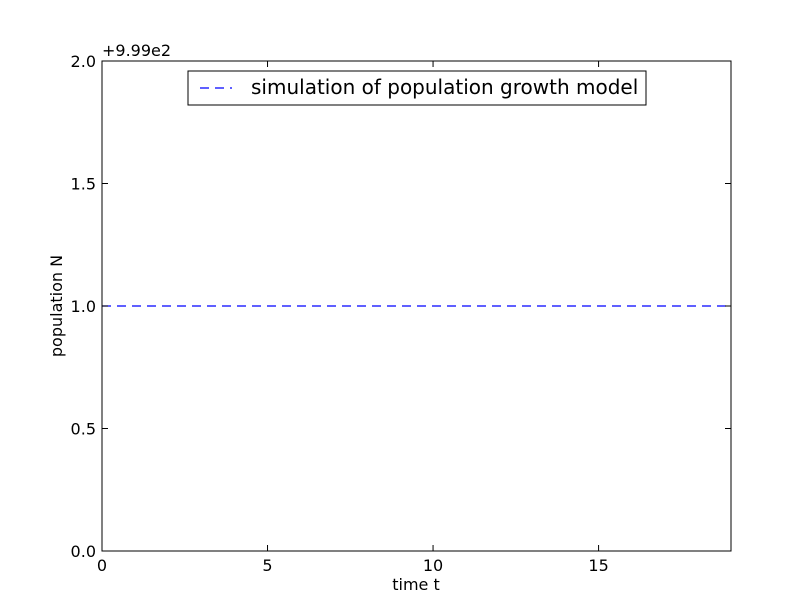 The width and height of the screenshot is (812, 612). I want to click on y-tick-label: 0.5, so click(83, 429).